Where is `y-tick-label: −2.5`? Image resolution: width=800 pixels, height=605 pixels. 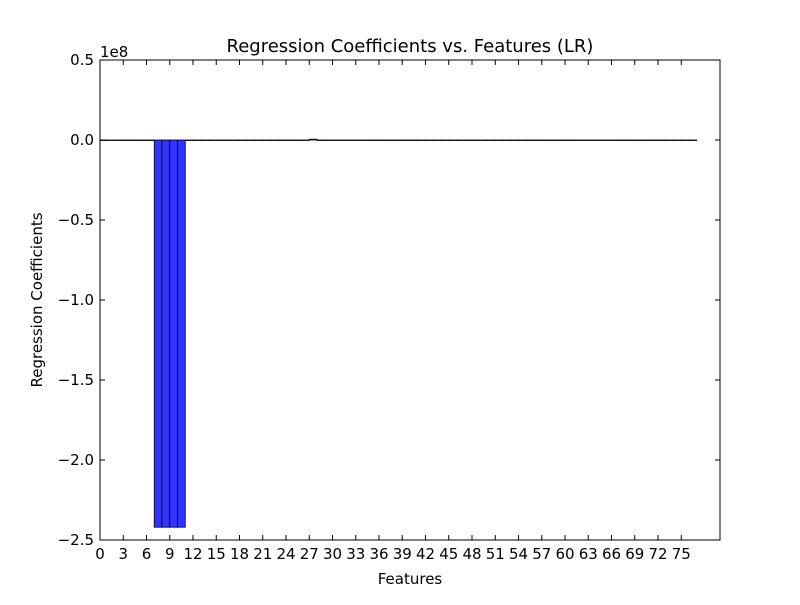 y-tick-label: −2.5 is located at coordinates (76, 540).